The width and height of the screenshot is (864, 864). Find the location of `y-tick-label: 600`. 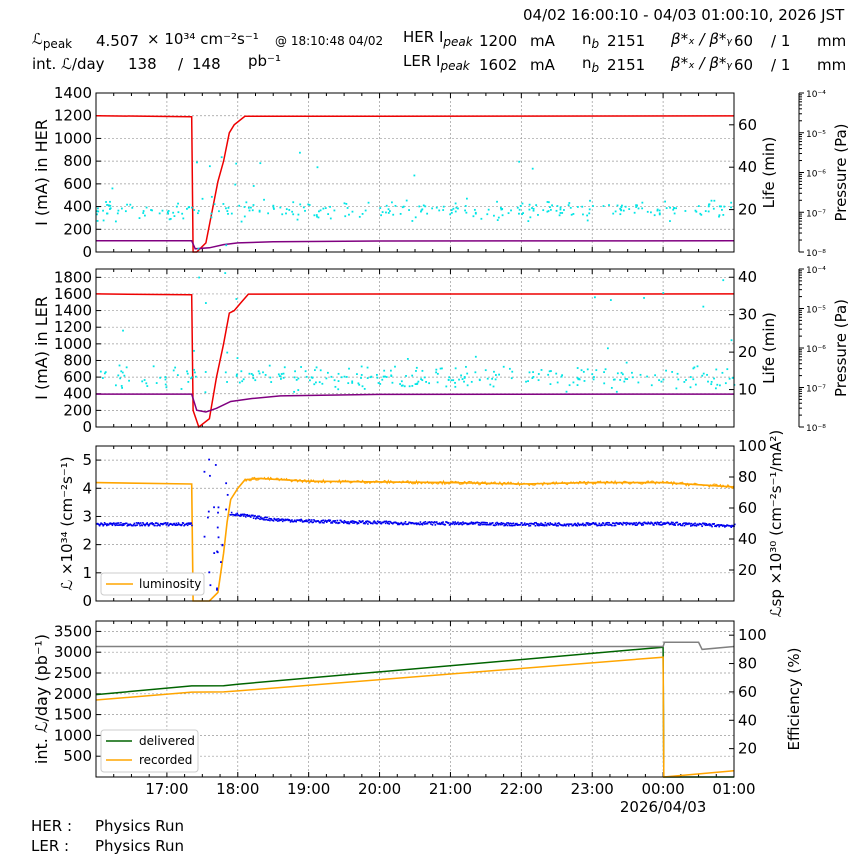

y-tick-label: 600 is located at coordinates (77, 184).